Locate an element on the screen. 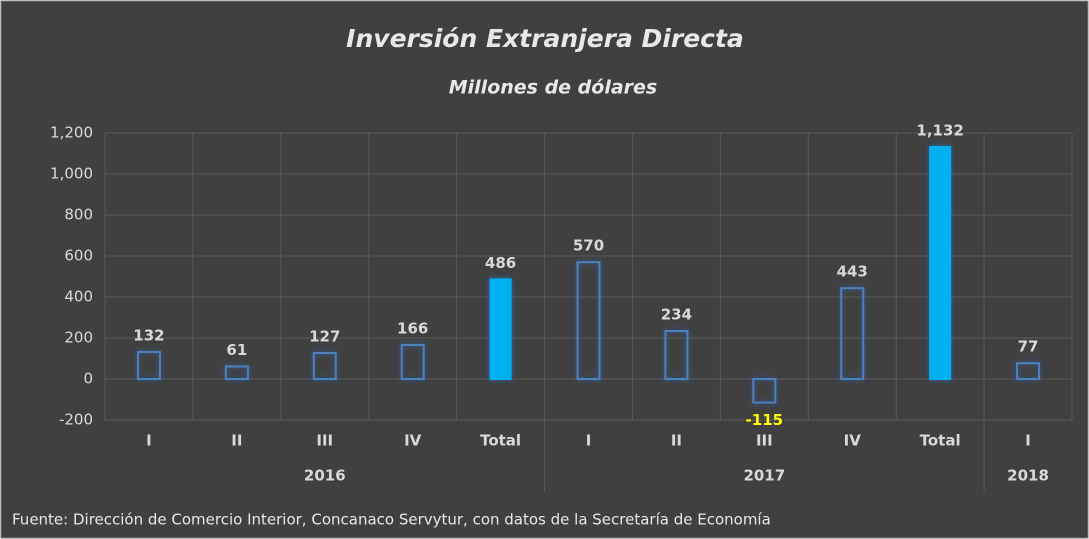 This screenshot has height=539, width=1089. data-label: 570 is located at coordinates (588, 246).